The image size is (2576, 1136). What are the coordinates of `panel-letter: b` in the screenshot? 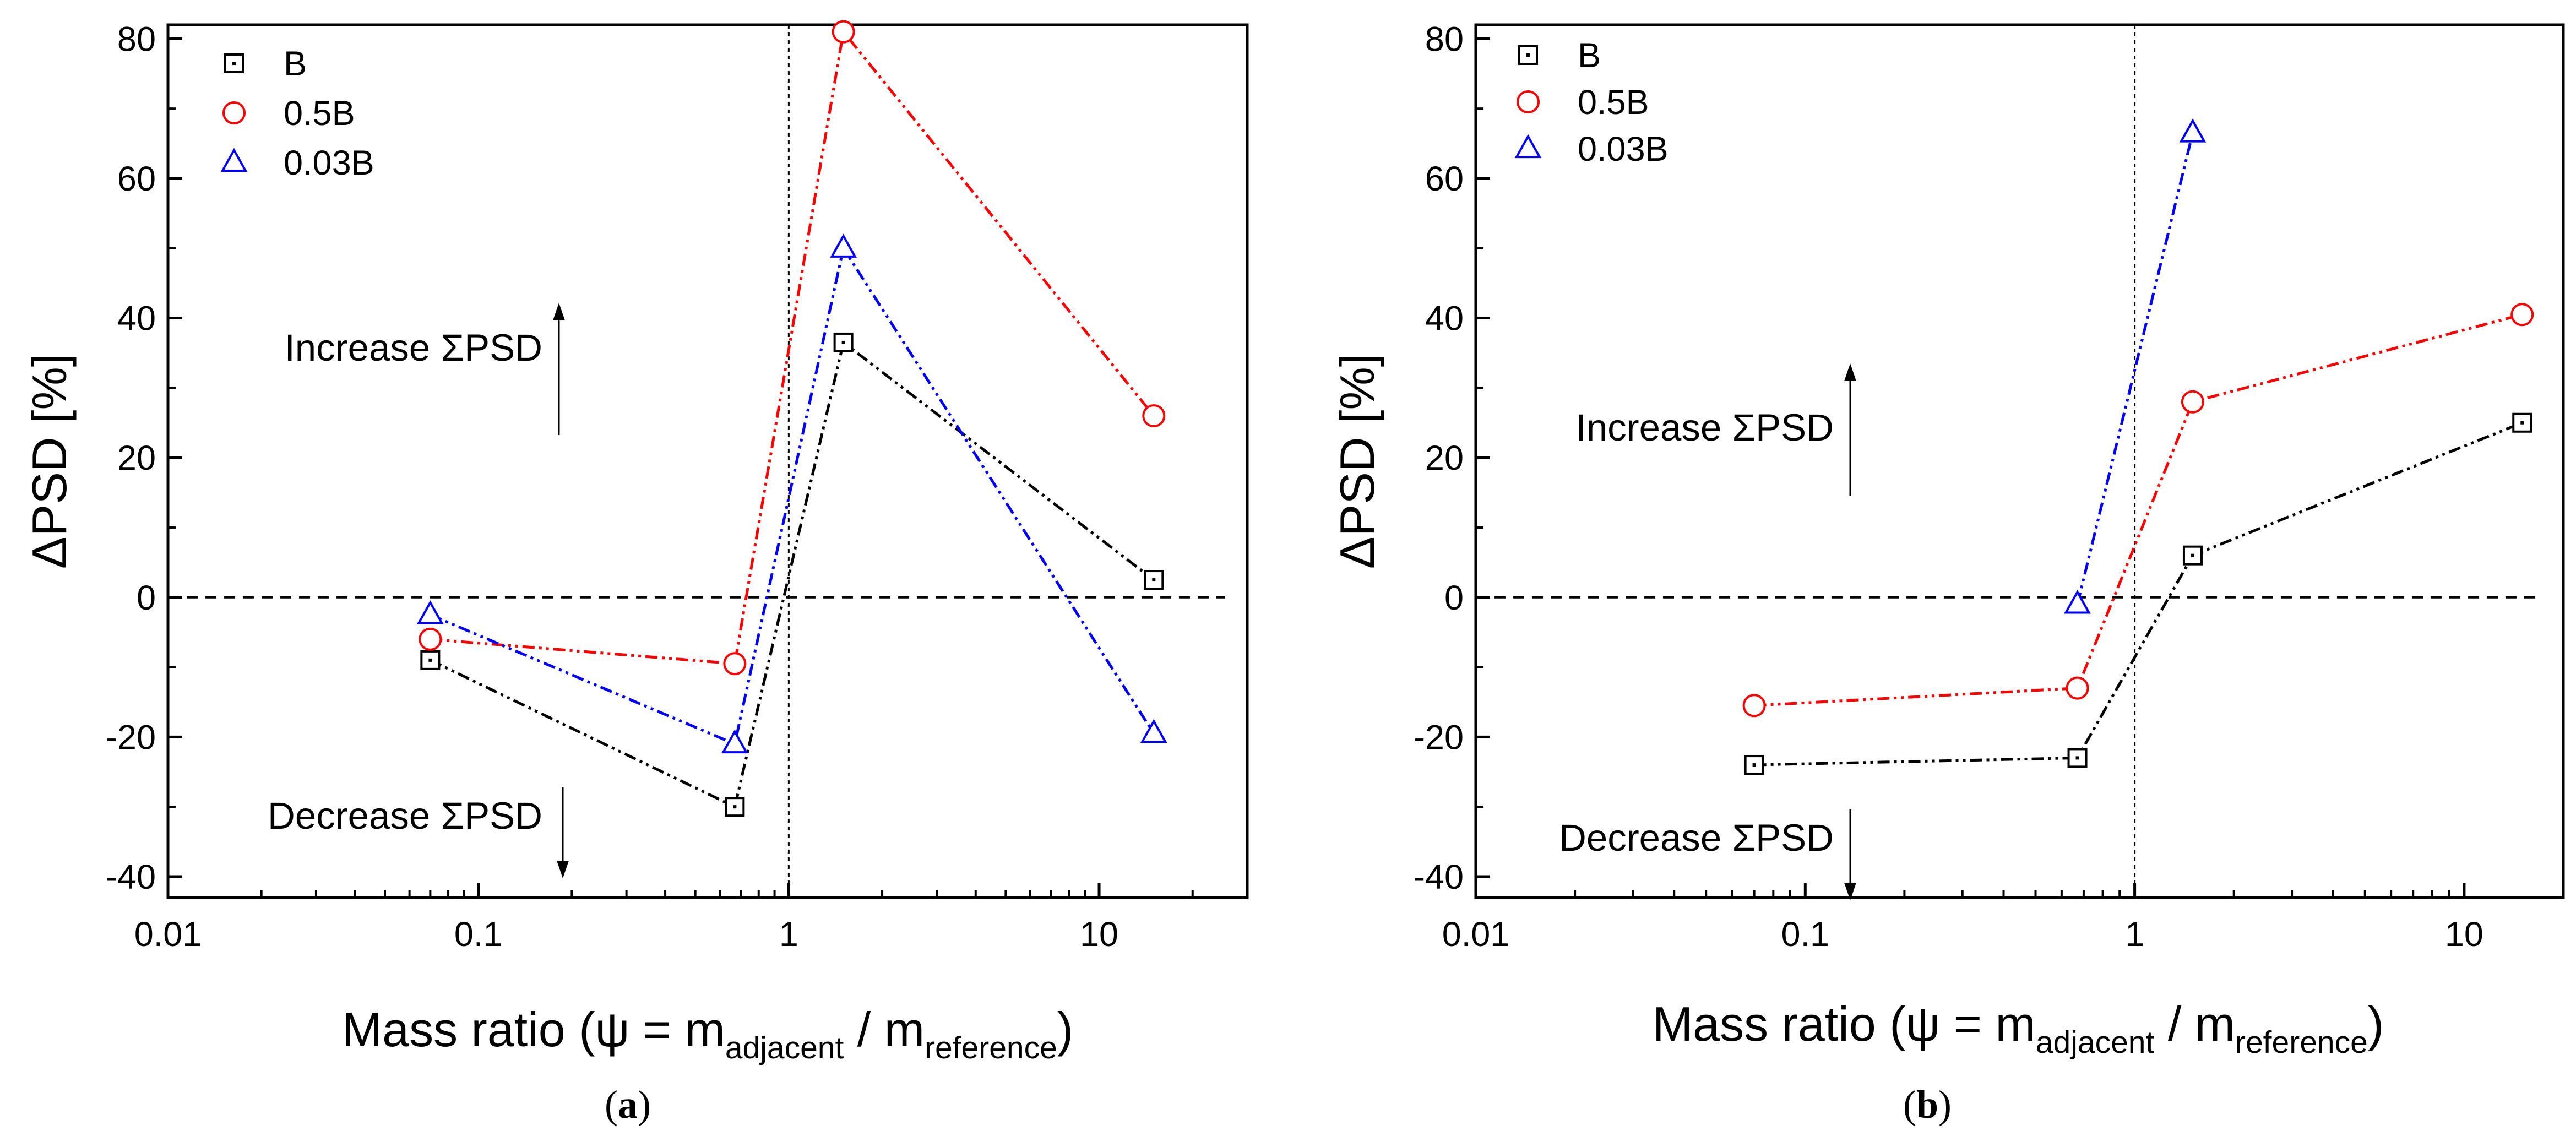 It's located at (1927, 1105).